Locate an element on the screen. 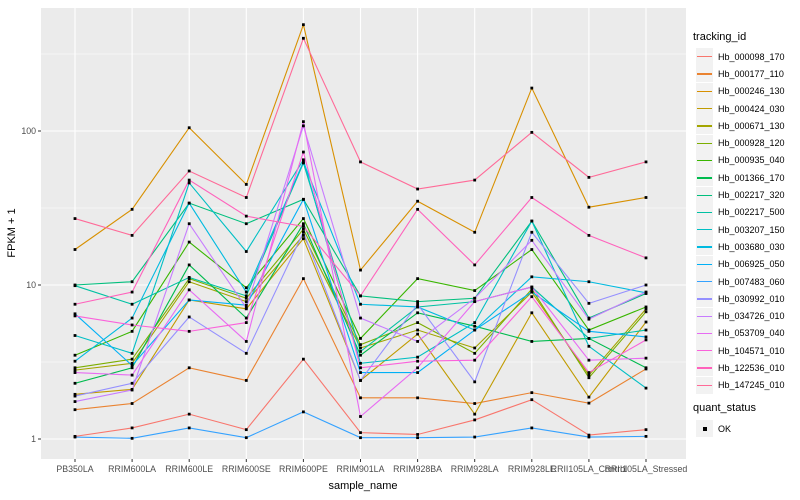  legend-entry-label: Hb_000671_130 is located at coordinates (751, 125).